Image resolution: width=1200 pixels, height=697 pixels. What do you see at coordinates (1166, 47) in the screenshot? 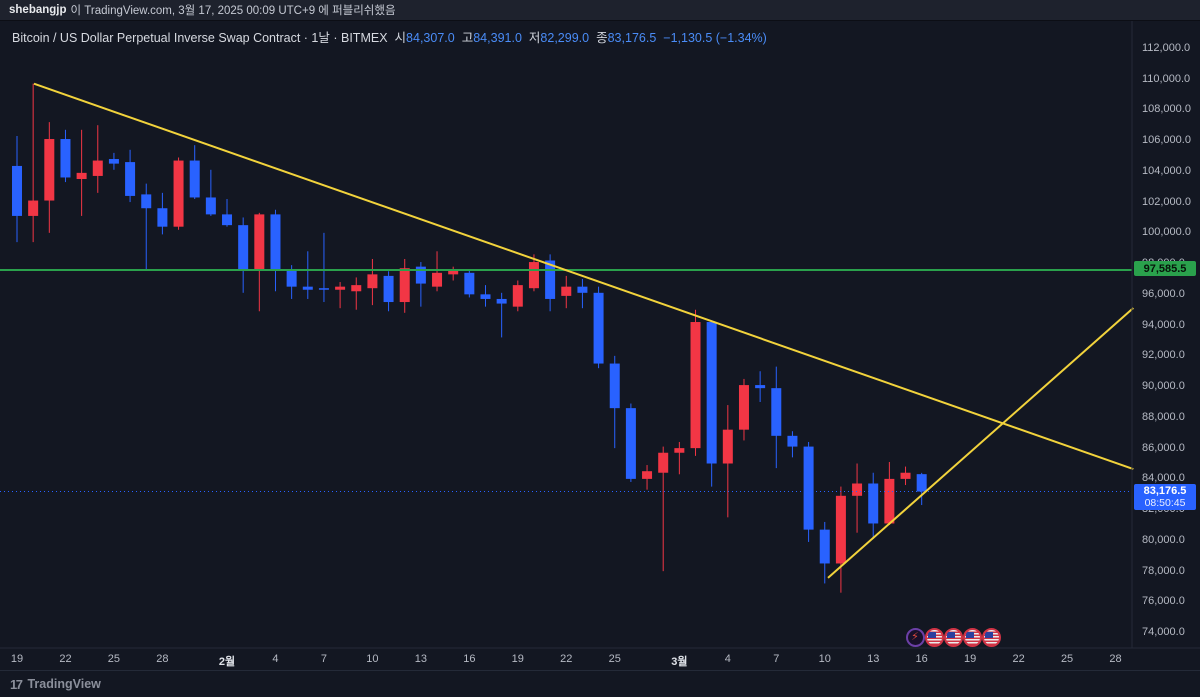
I see `price-tick-label: 112,000.0` at bounding box center [1166, 47].